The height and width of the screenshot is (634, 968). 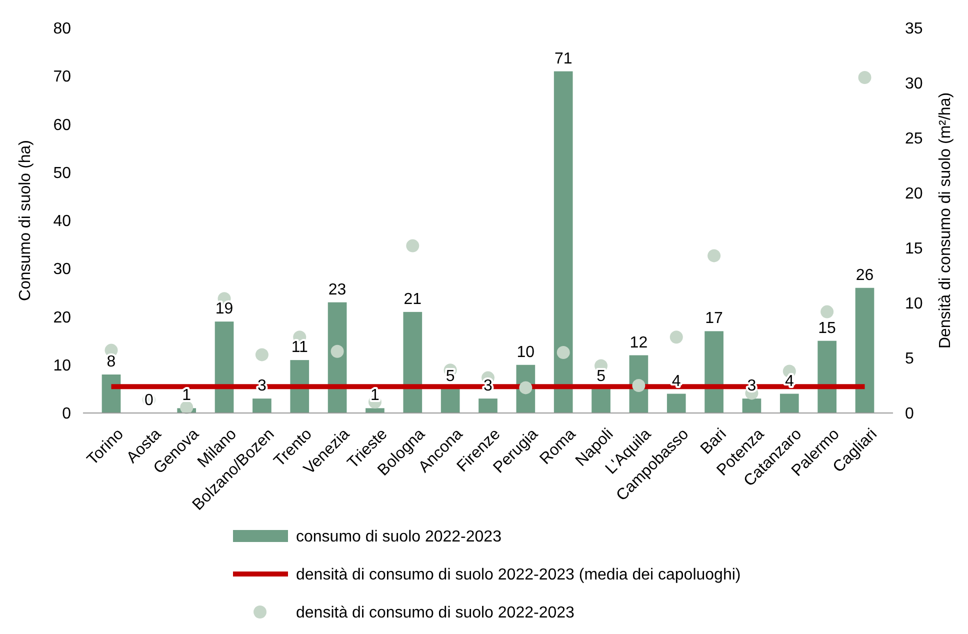 What do you see at coordinates (914, 304) in the screenshot?
I see `y2-tick-label: 10` at bounding box center [914, 304].